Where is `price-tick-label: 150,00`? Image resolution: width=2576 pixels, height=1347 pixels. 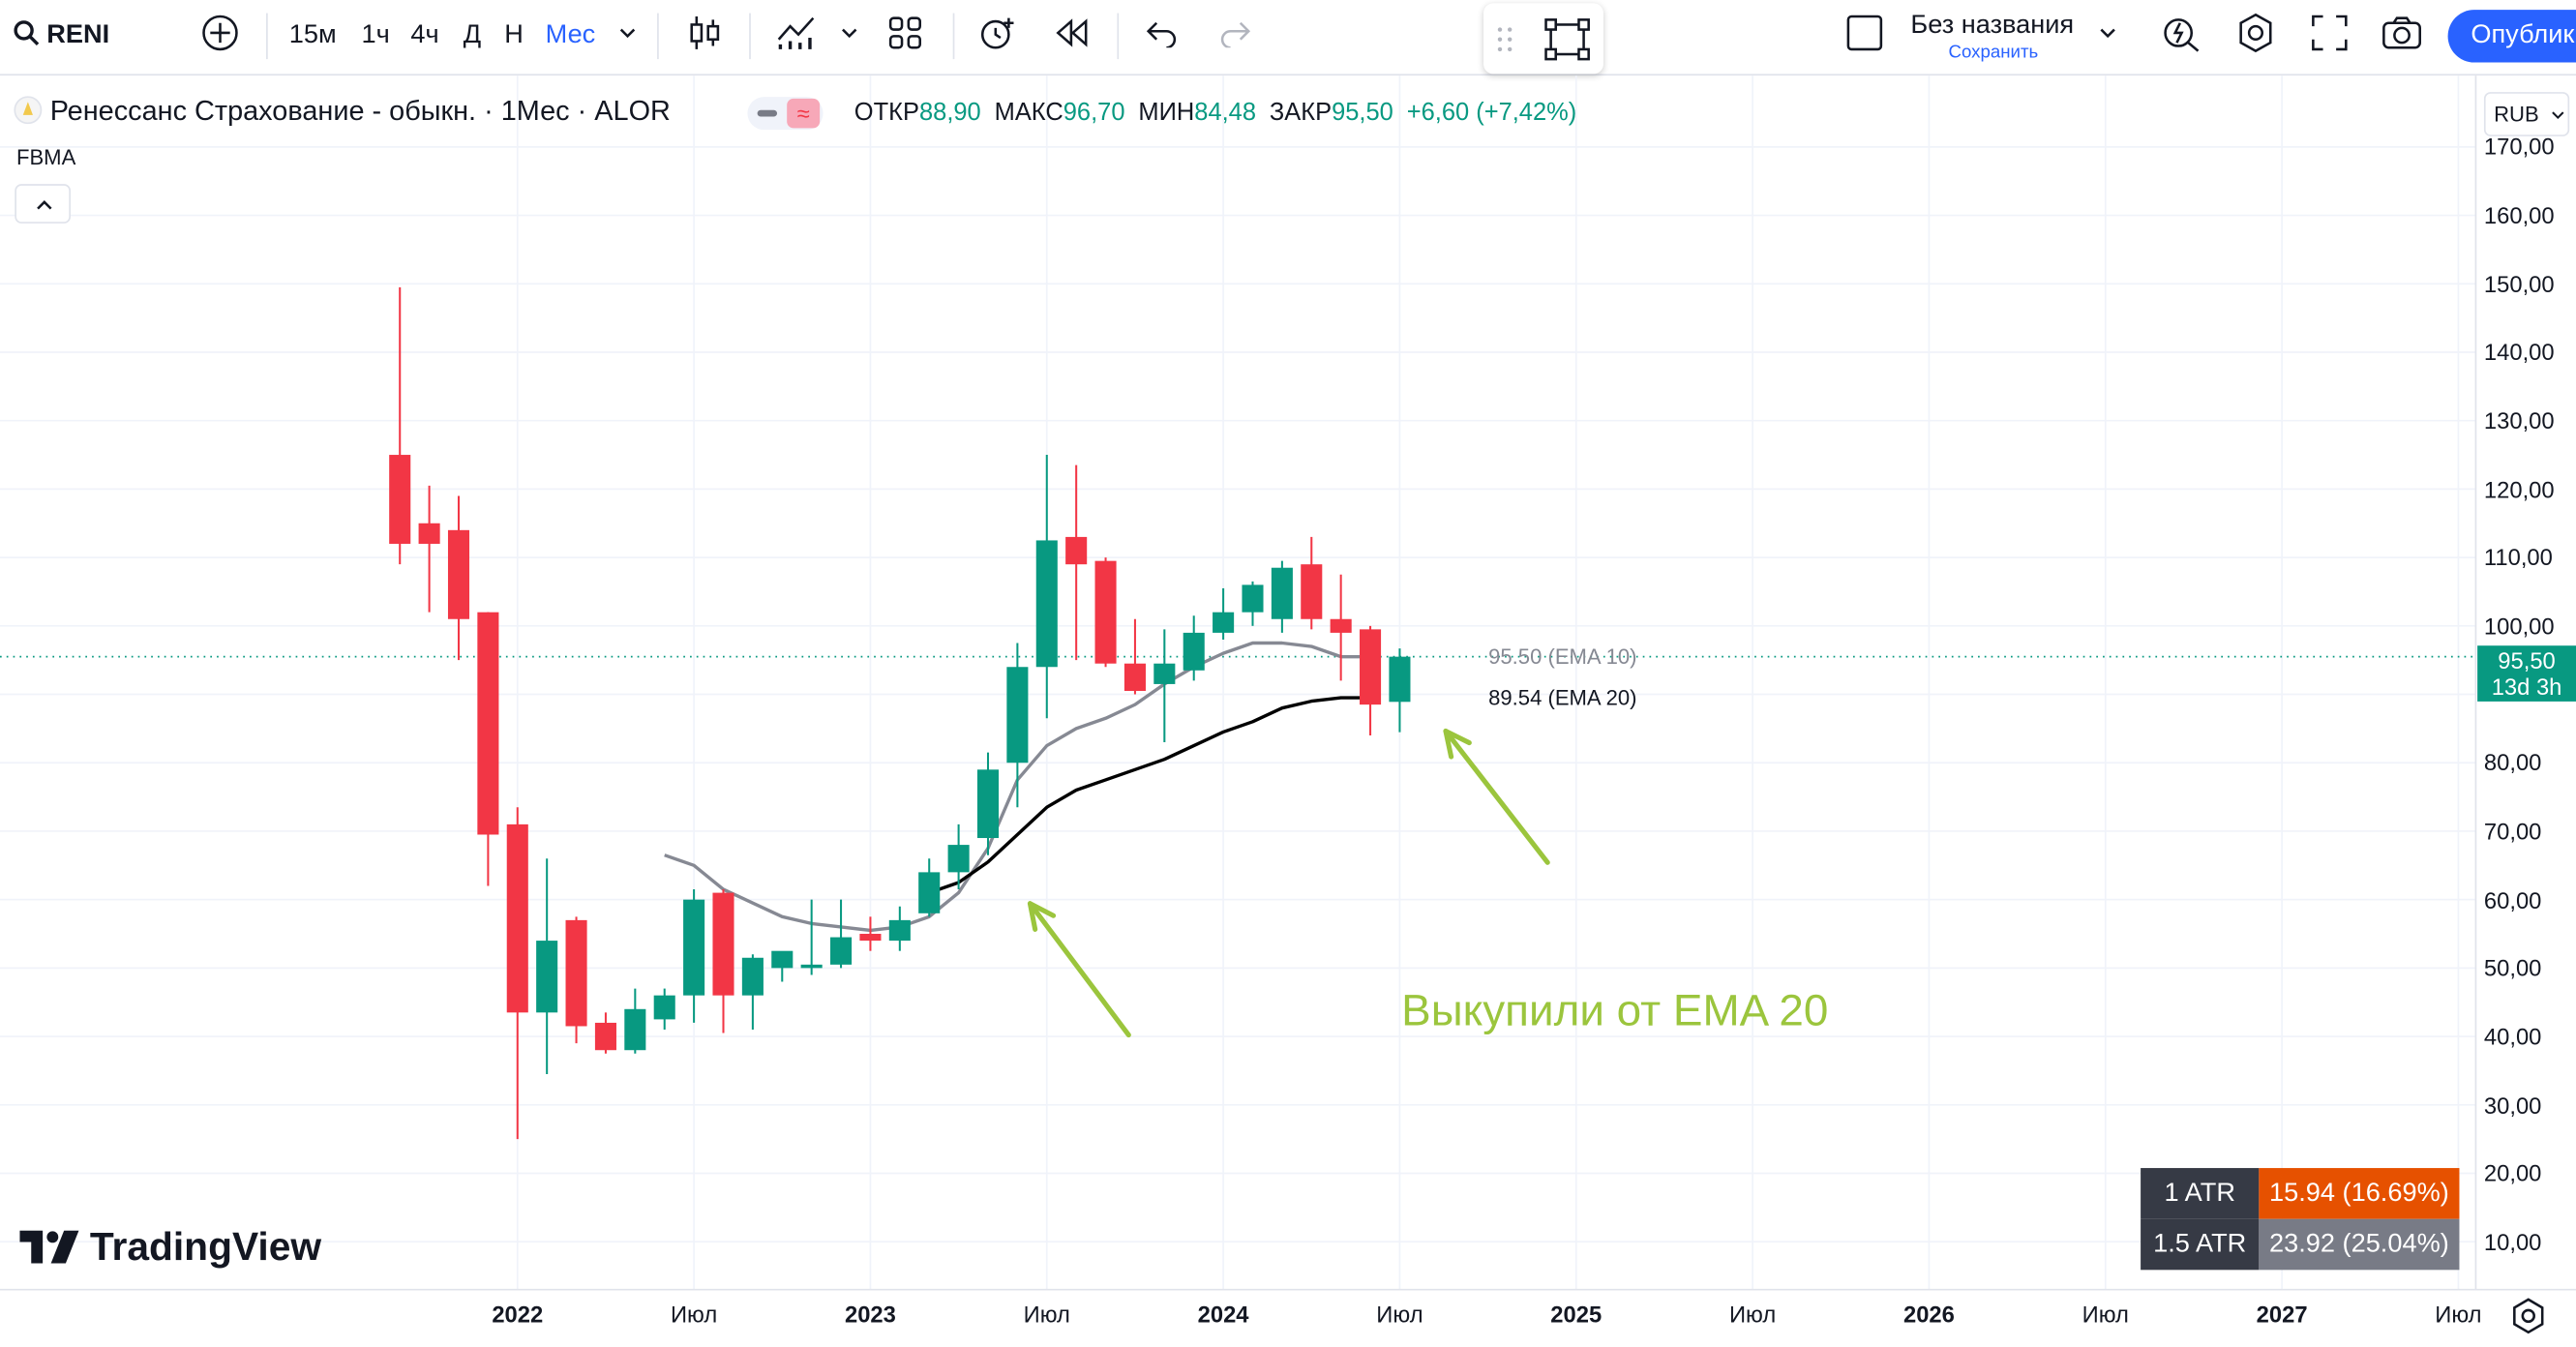 price-tick-label: 150,00 is located at coordinates (2519, 283).